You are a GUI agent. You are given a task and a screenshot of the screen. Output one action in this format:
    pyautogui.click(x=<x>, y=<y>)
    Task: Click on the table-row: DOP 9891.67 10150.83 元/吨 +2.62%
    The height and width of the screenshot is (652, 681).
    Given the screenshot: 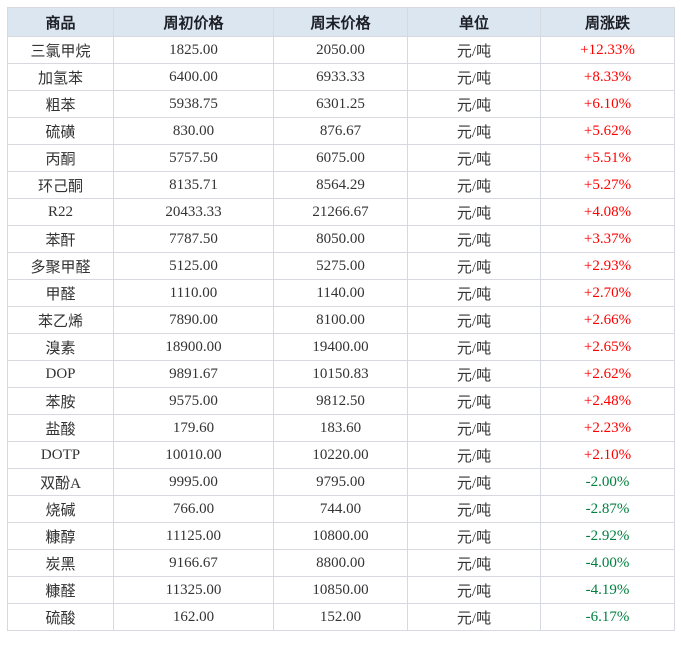 What is the action you would take?
    pyautogui.click(x=341, y=374)
    